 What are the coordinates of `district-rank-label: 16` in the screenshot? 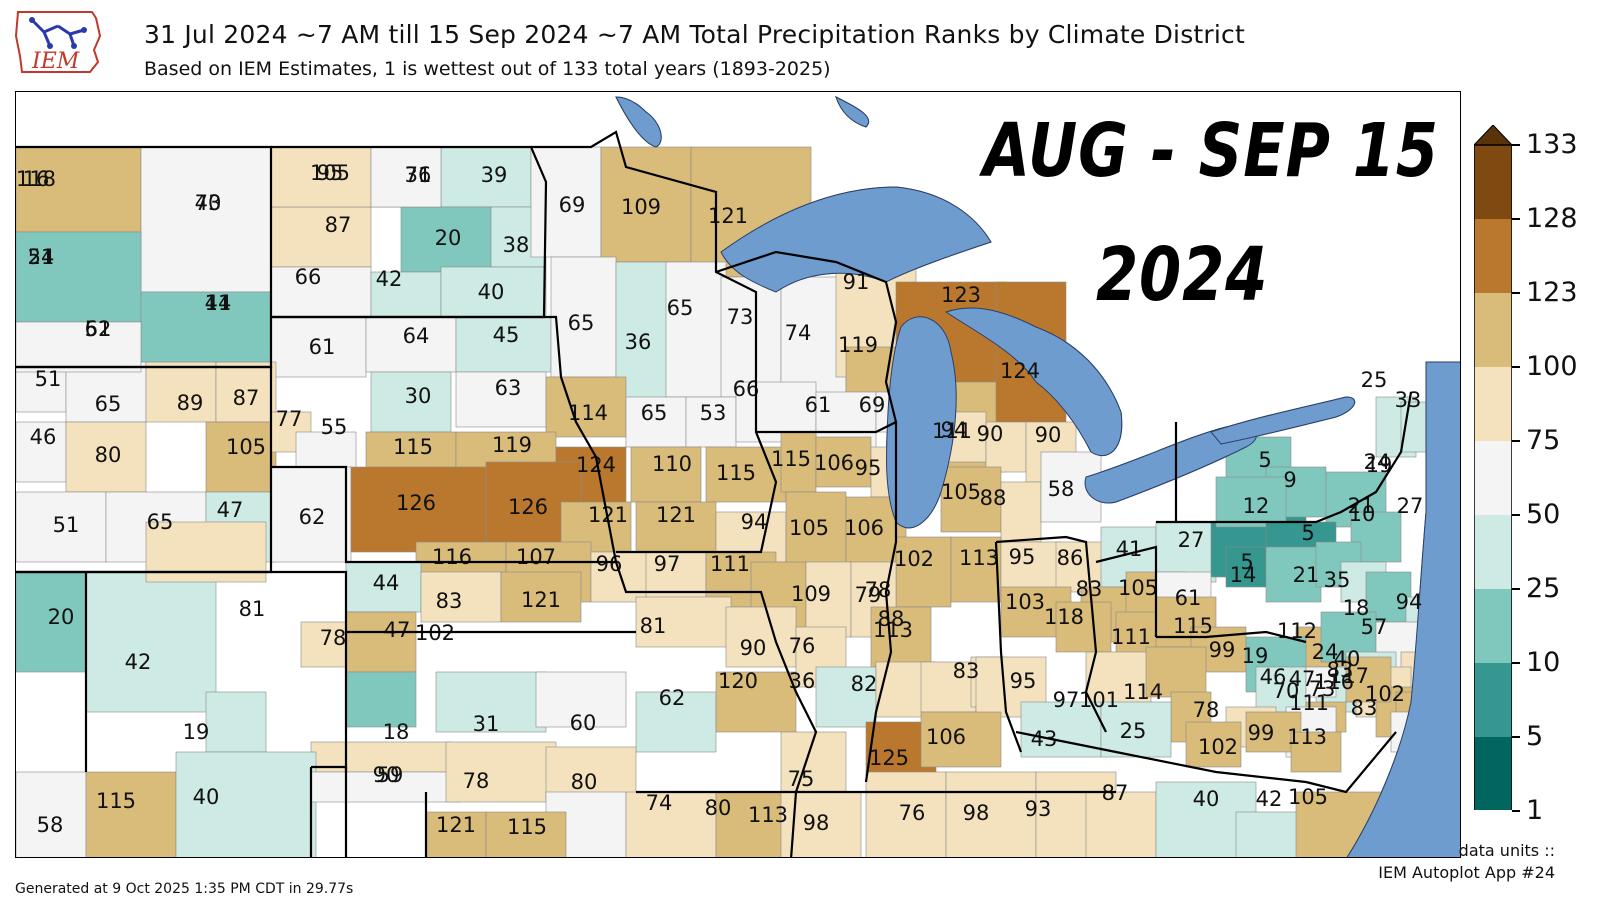 It's located at (36, 179).